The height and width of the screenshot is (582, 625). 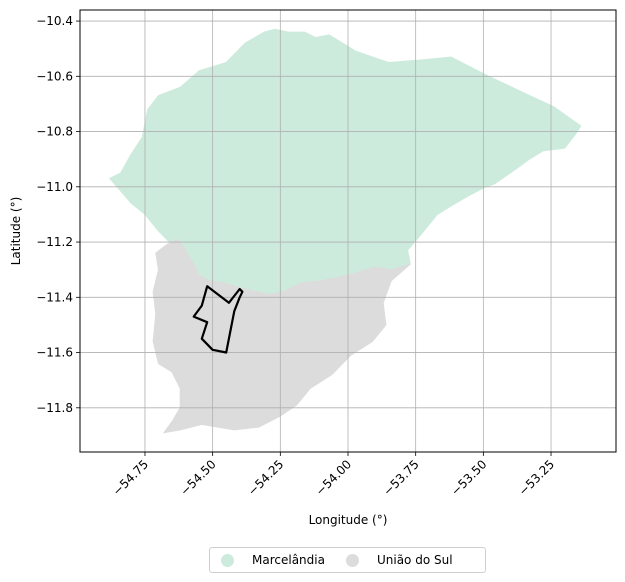 I want to click on y-tick-label: −10.6, so click(x=54, y=76).